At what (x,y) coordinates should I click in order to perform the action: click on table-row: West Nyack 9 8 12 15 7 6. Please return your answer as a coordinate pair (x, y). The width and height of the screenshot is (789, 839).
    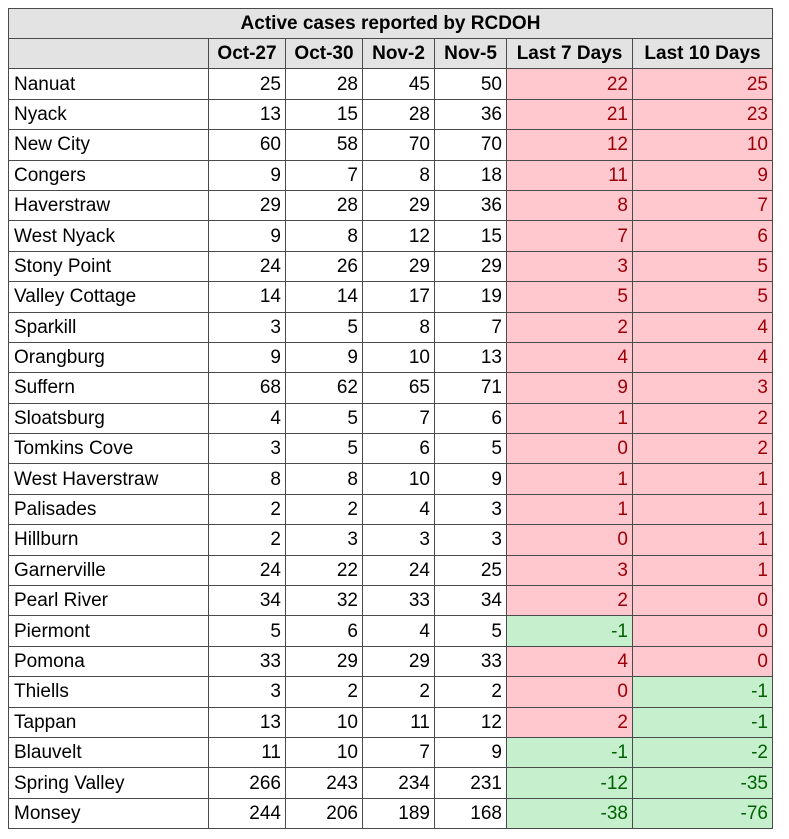
    Looking at the image, I should click on (390, 236).